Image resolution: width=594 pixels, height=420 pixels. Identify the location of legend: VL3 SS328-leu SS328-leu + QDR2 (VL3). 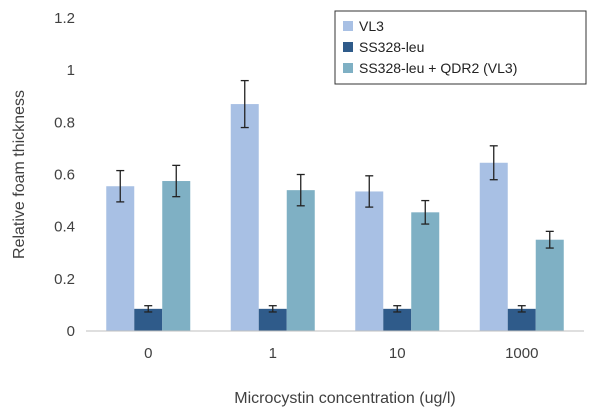
(460, 47).